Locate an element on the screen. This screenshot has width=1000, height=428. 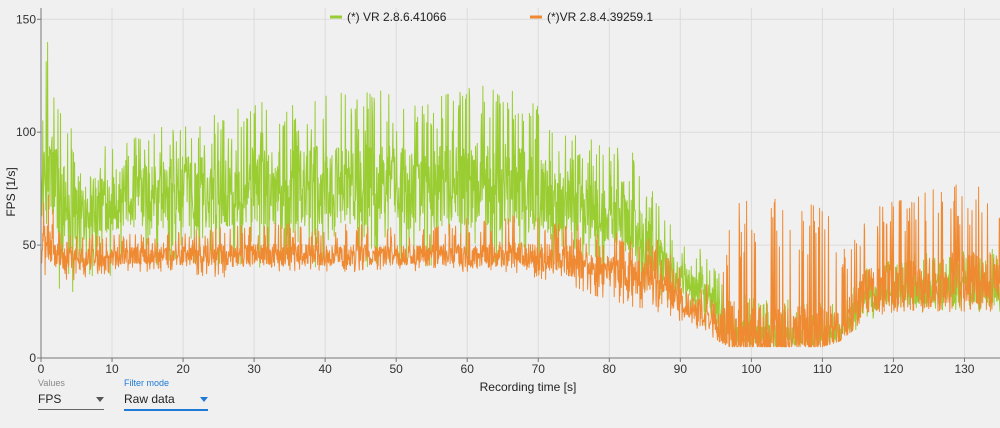
x-tick-label: 40 is located at coordinates (325, 369).